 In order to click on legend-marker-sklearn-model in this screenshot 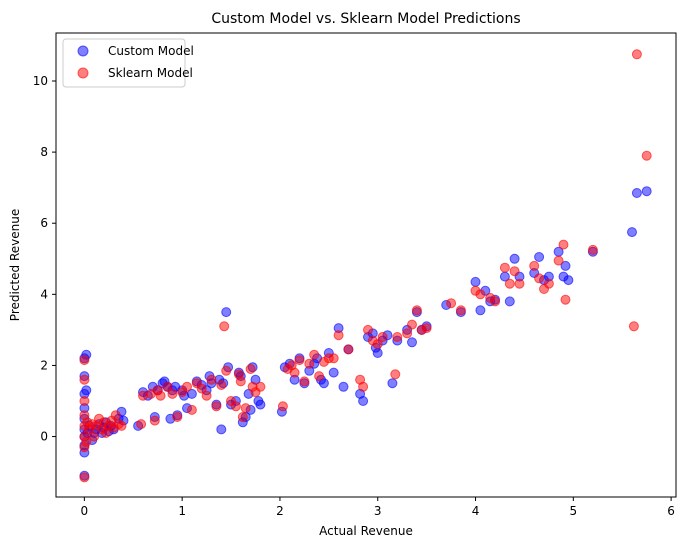, I will do `click(83, 73)`.